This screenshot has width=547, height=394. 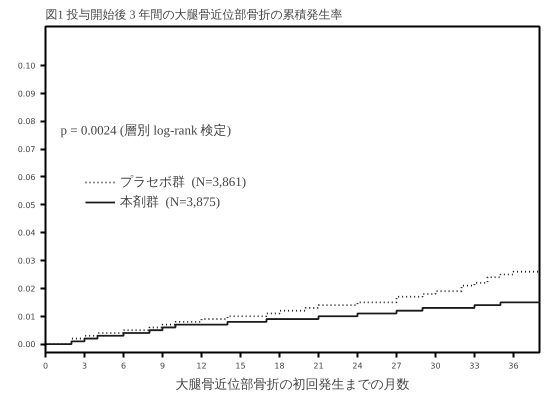 I want to click on y-tick-label: 0.09, so click(x=27, y=93).